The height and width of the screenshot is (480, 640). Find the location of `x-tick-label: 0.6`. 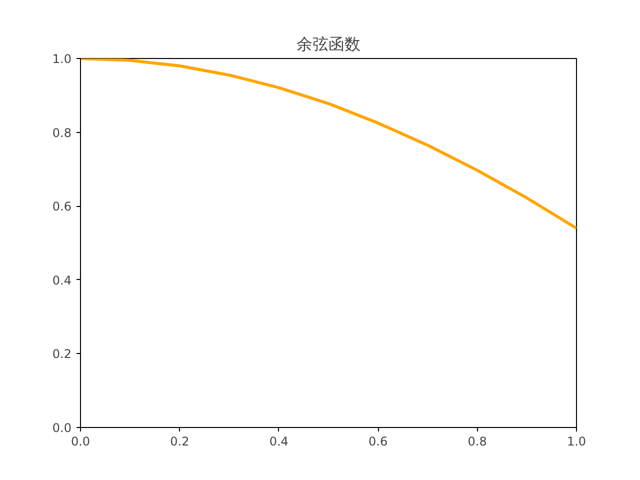

x-tick-label: 0.6 is located at coordinates (378, 441).